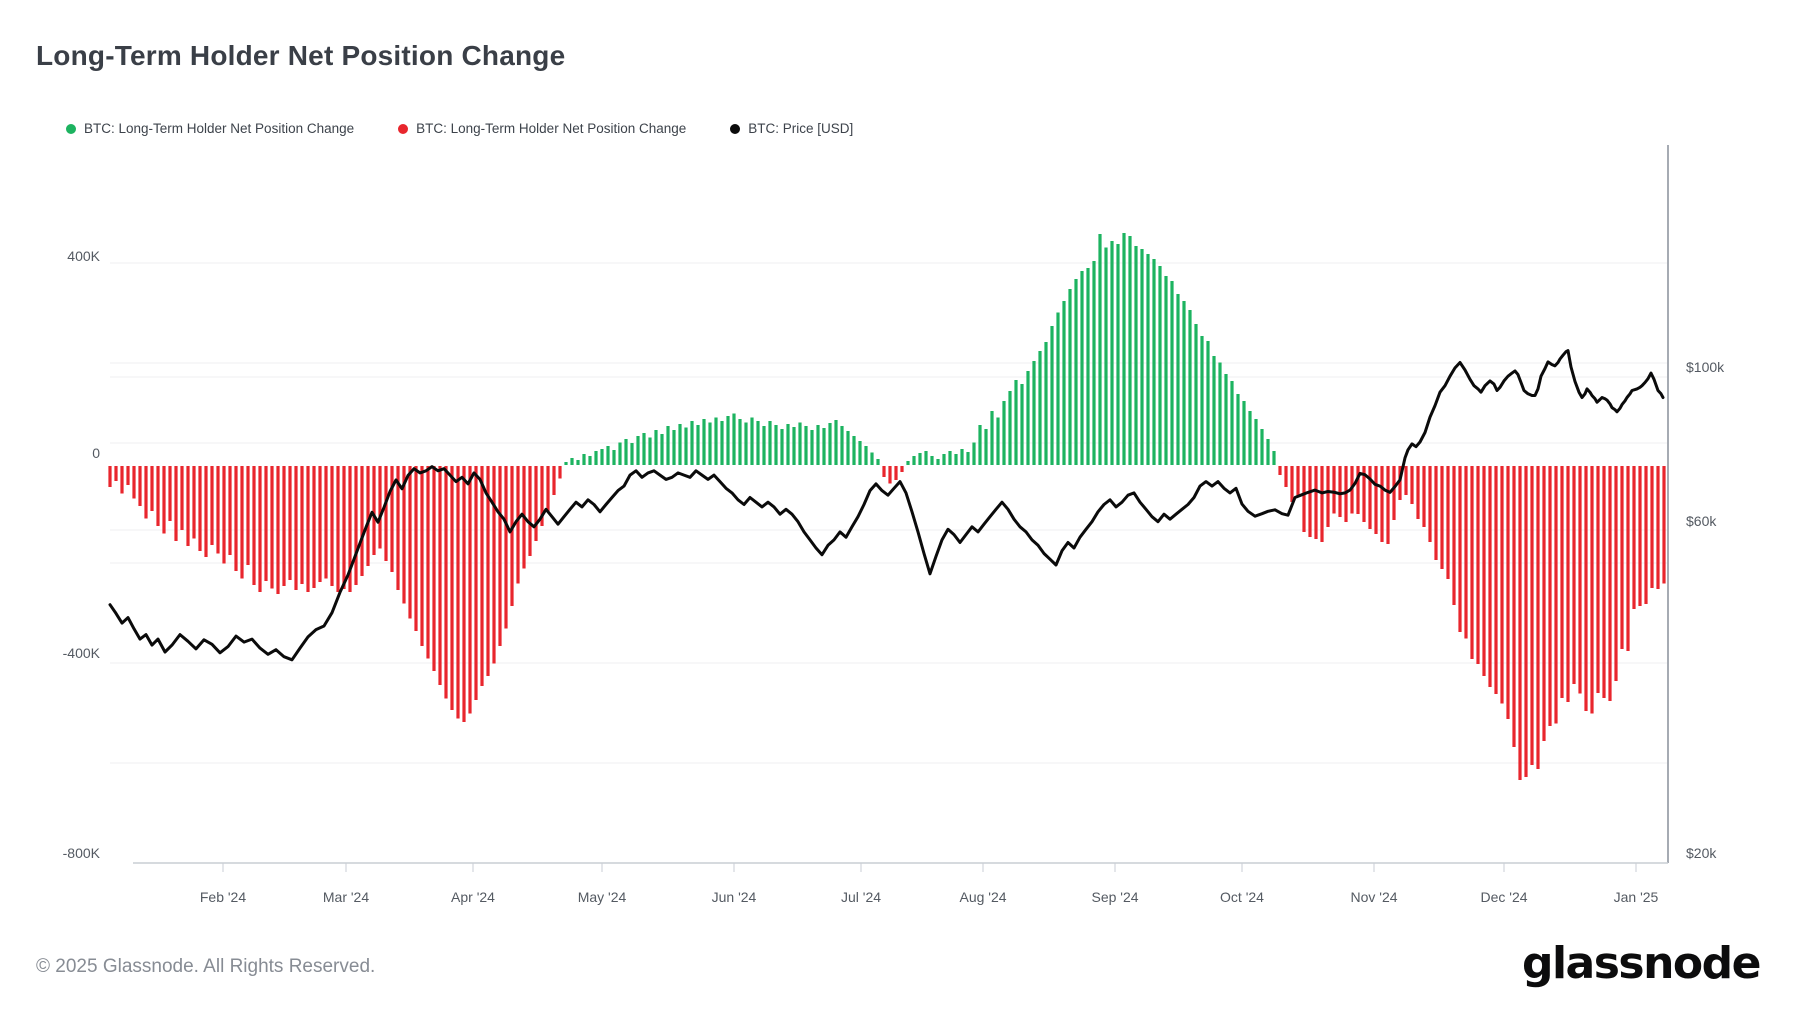 The image size is (1800, 1013). I want to click on y-axis-left-tick: 0, so click(96, 453).